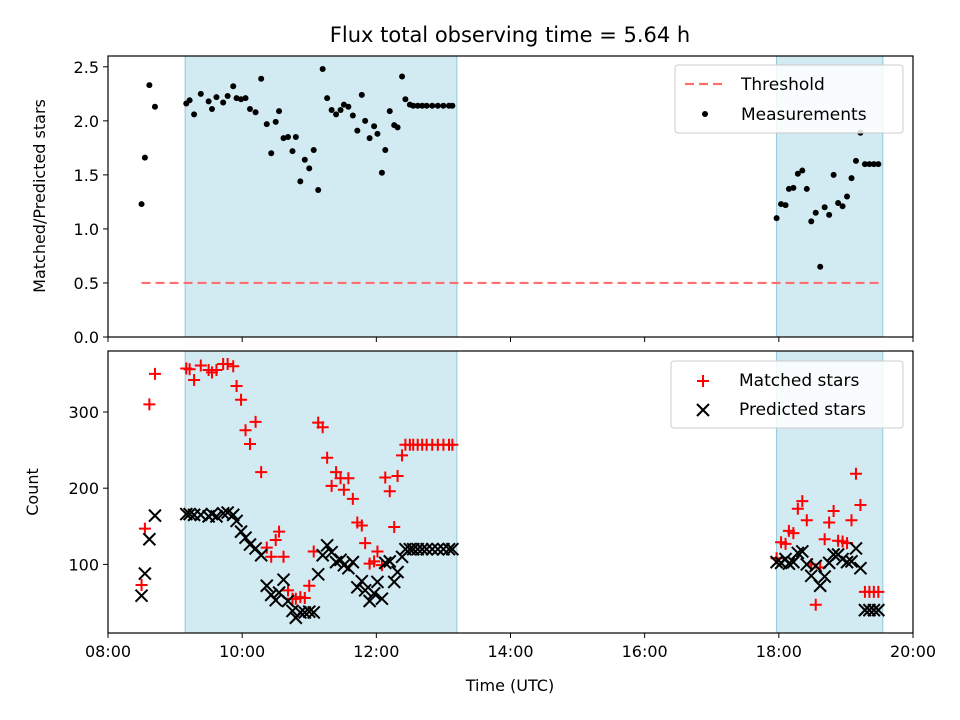 This screenshot has width=960, height=720. What do you see at coordinates (88, 488) in the screenshot?
I see `bottom-y-ticks: 100 200 300` at bounding box center [88, 488].